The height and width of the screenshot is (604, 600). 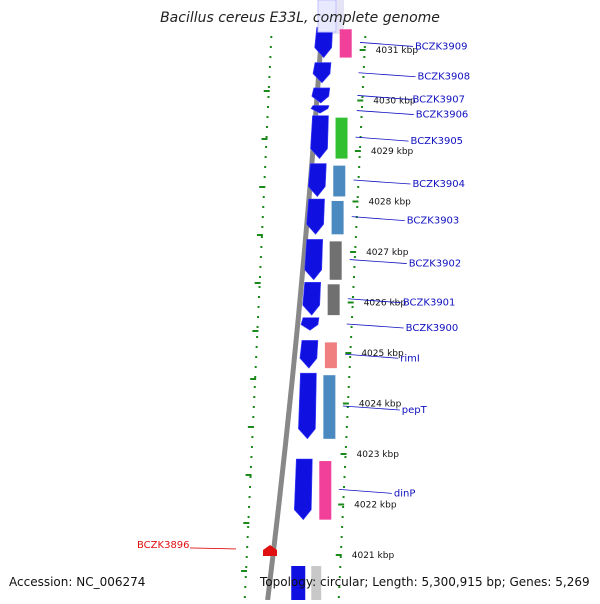 I want to click on gene-label-BCZK3904: BCZK3904, so click(x=438, y=184).